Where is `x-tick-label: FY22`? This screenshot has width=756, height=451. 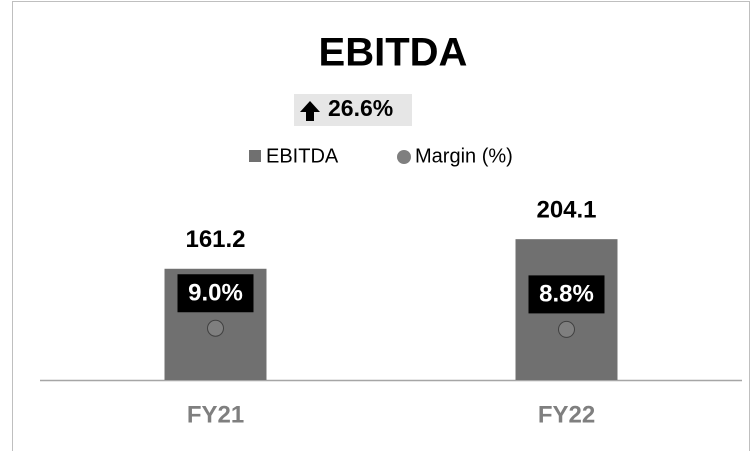 x-tick-label: FY22 is located at coordinates (566, 414).